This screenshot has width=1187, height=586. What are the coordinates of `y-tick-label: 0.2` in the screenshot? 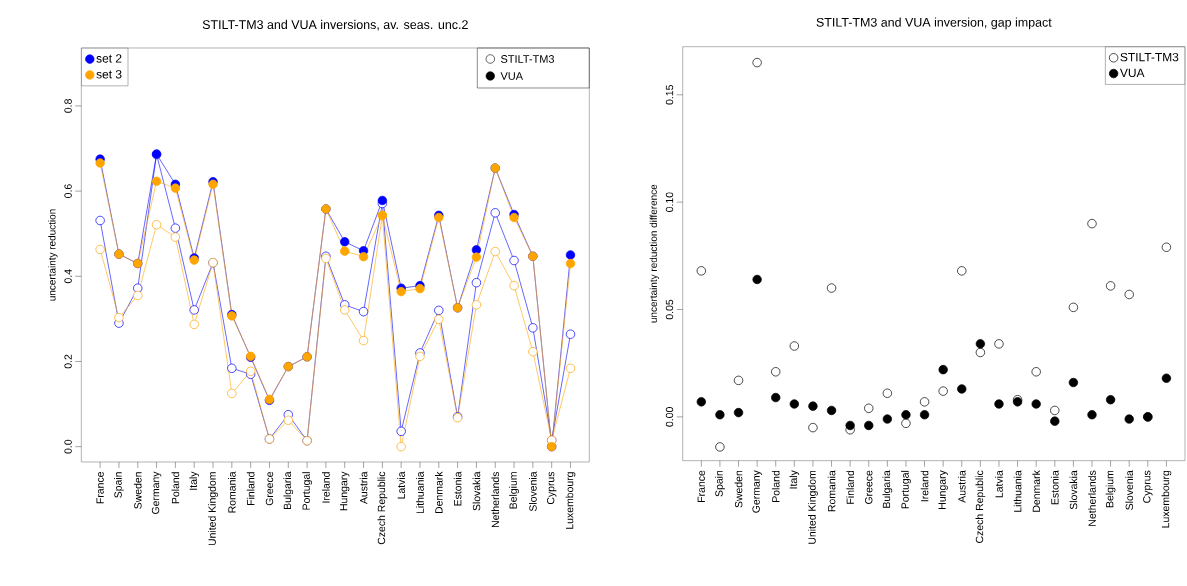 It's located at (68, 361).